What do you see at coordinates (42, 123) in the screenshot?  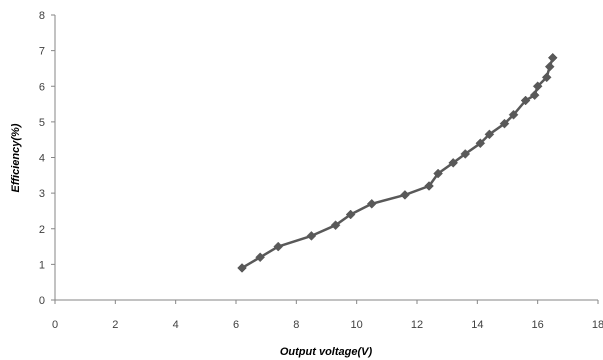 I see `y-tick-label: 5` at bounding box center [42, 123].